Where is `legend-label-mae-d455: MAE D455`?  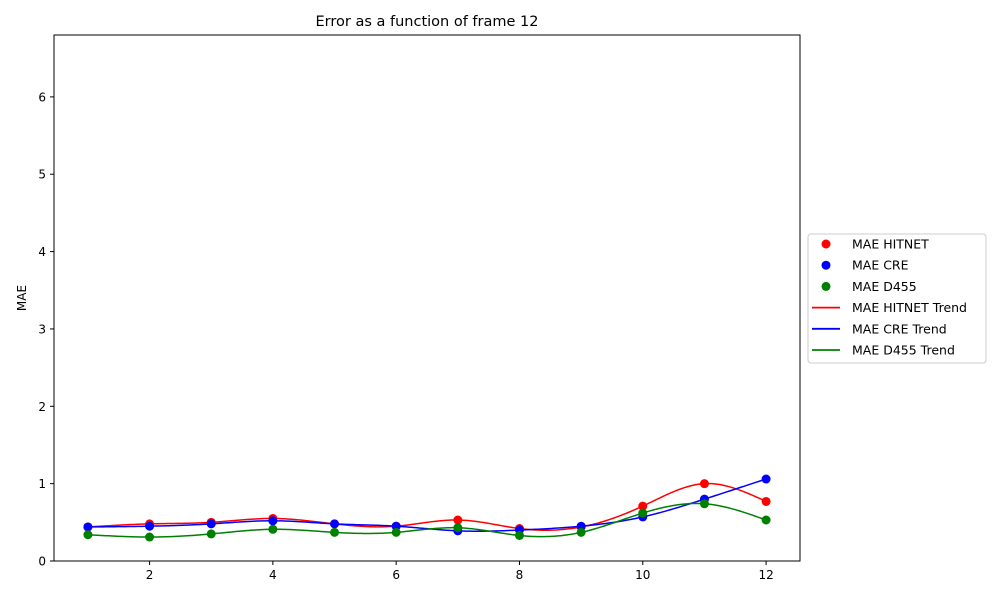 legend-label-mae-d455: MAE D455 is located at coordinates (884, 286).